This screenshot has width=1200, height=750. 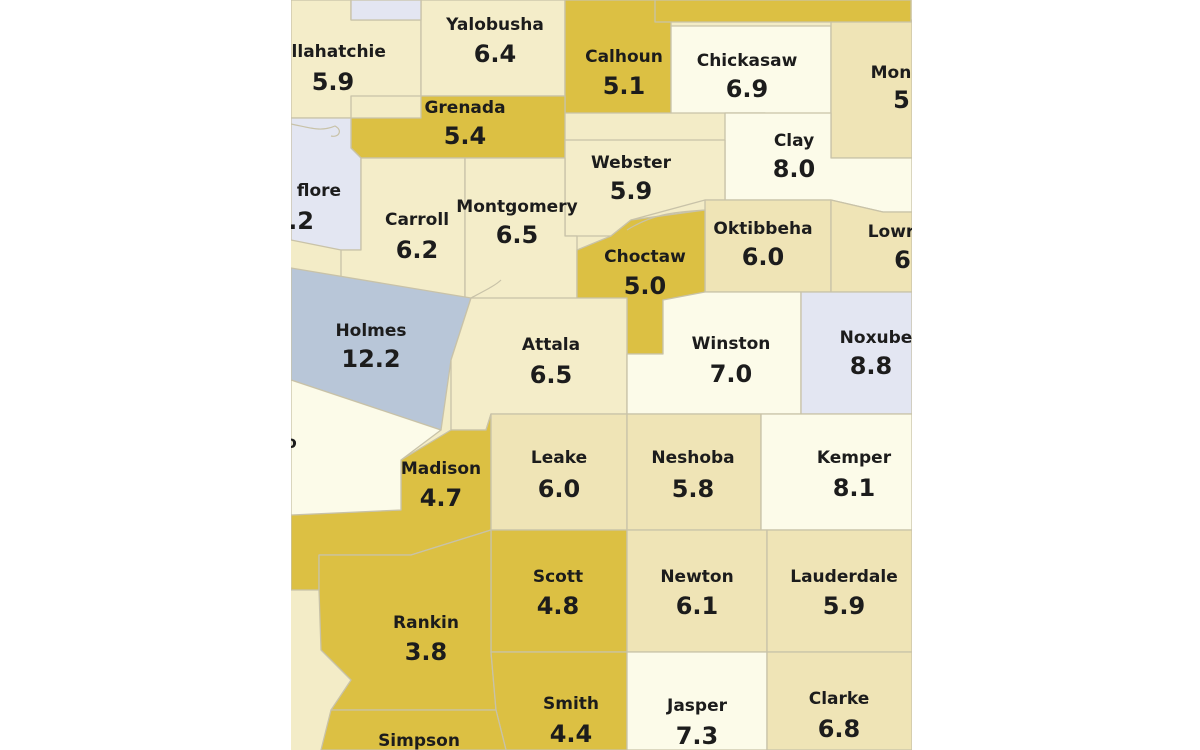 I want to click on county-name-grenada: Grenada, so click(x=464, y=108).